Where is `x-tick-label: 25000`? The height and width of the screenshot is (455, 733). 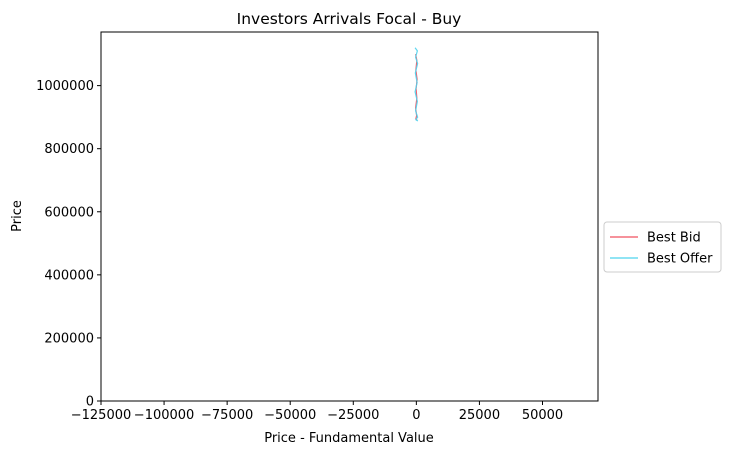 x-tick-label: 25000 is located at coordinates (479, 415).